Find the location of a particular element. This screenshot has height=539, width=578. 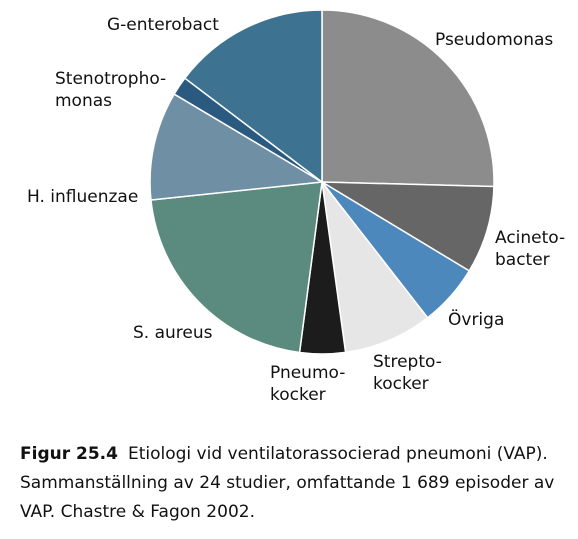

pie-slice-streptokocker is located at coordinates (375, 267).